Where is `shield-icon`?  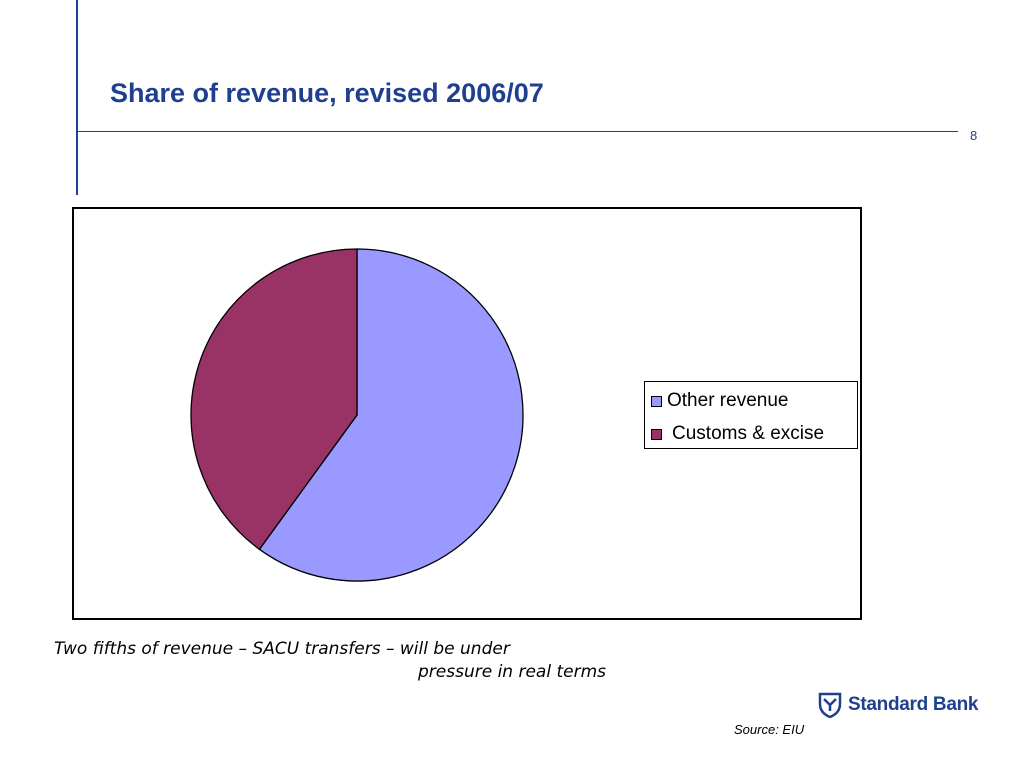 shield-icon is located at coordinates (830, 705).